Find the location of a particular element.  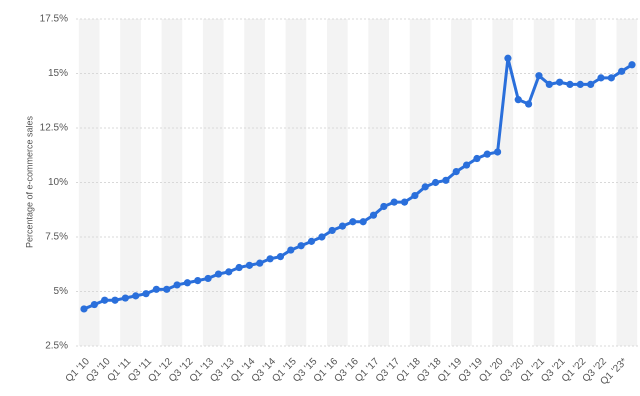

y-tick-label: 2.5% is located at coordinates (56, 346).